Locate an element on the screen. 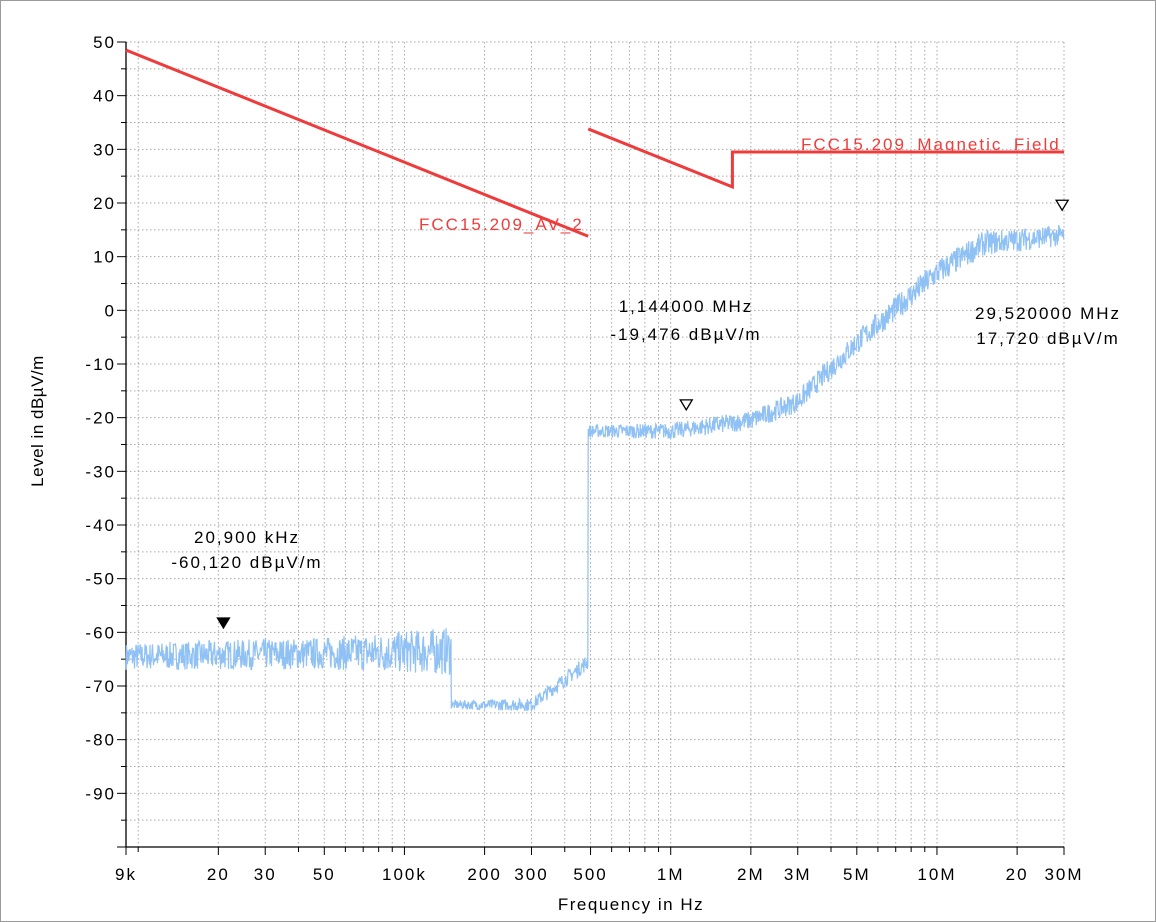 The image size is (1156, 922). marker-frequency-label: 29,520000 MHz is located at coordinates (1048, 313).